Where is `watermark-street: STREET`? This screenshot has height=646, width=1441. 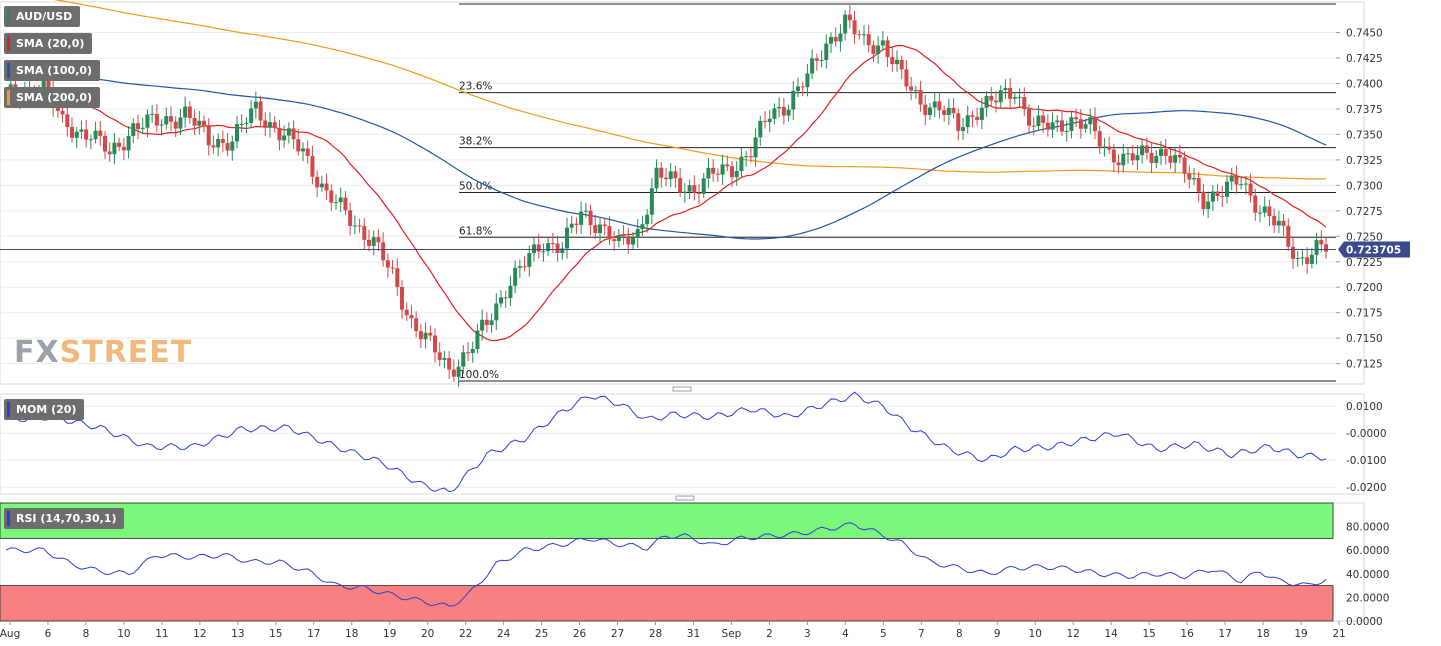 watermark-street: STREET is located at coordinates (126, 352).